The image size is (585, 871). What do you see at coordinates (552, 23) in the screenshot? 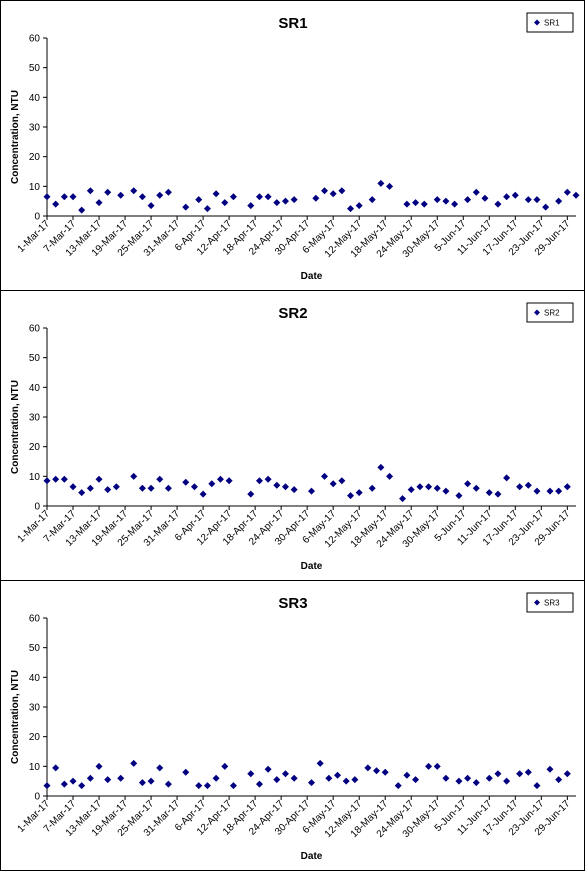
I see `legend-label: SR1` at bounding box center [552, 23].